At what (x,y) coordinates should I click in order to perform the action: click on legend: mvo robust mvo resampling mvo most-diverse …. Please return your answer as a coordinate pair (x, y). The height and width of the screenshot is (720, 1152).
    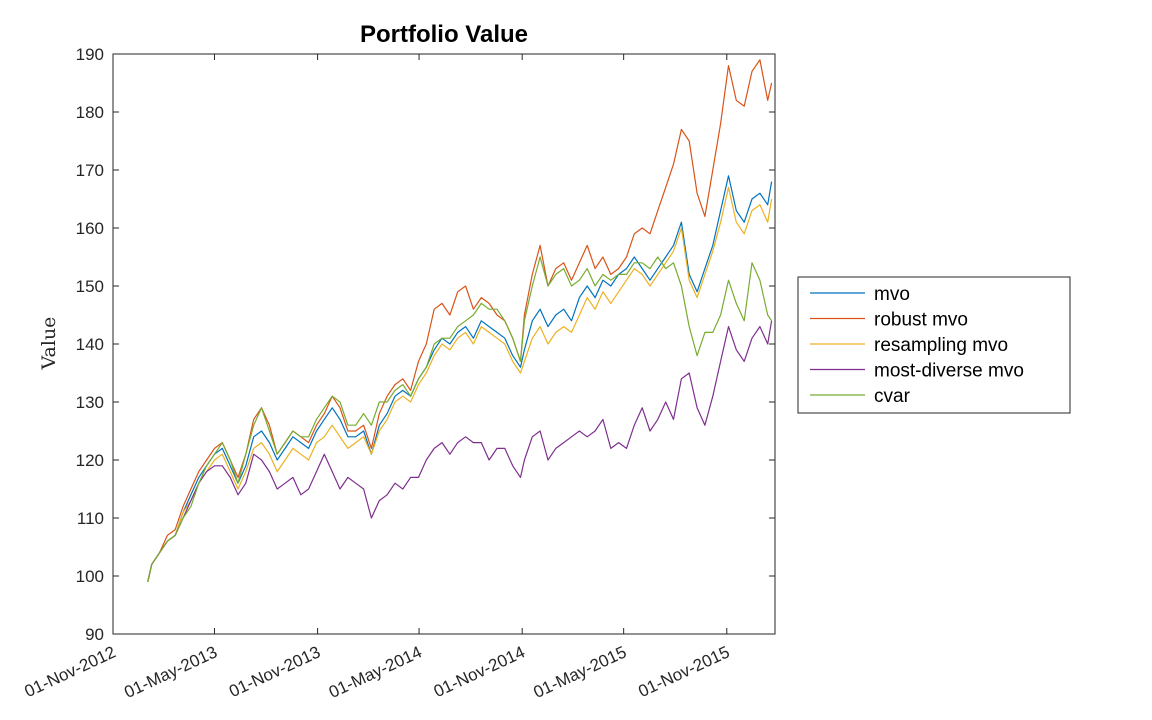
    Looking at the image, I should click on (934, 345).